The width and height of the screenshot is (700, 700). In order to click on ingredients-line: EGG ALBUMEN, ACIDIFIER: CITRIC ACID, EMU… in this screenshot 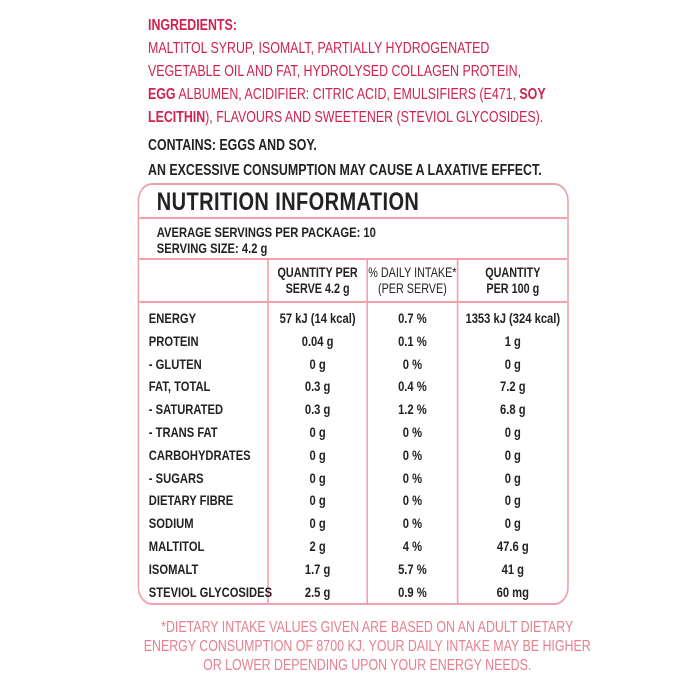, I will do `click(347, 94)`.